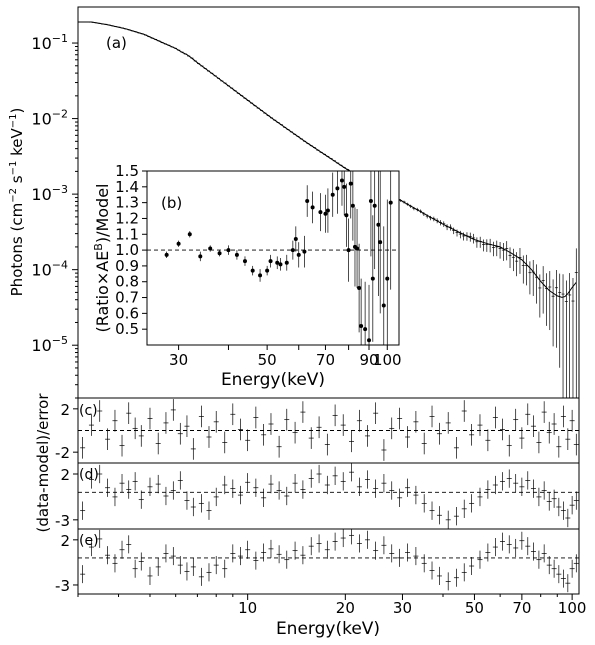 This screenshot has width=595, height=645. I want to click on panel-a-y-tick-label: 10⁻³, so click(49, 193).